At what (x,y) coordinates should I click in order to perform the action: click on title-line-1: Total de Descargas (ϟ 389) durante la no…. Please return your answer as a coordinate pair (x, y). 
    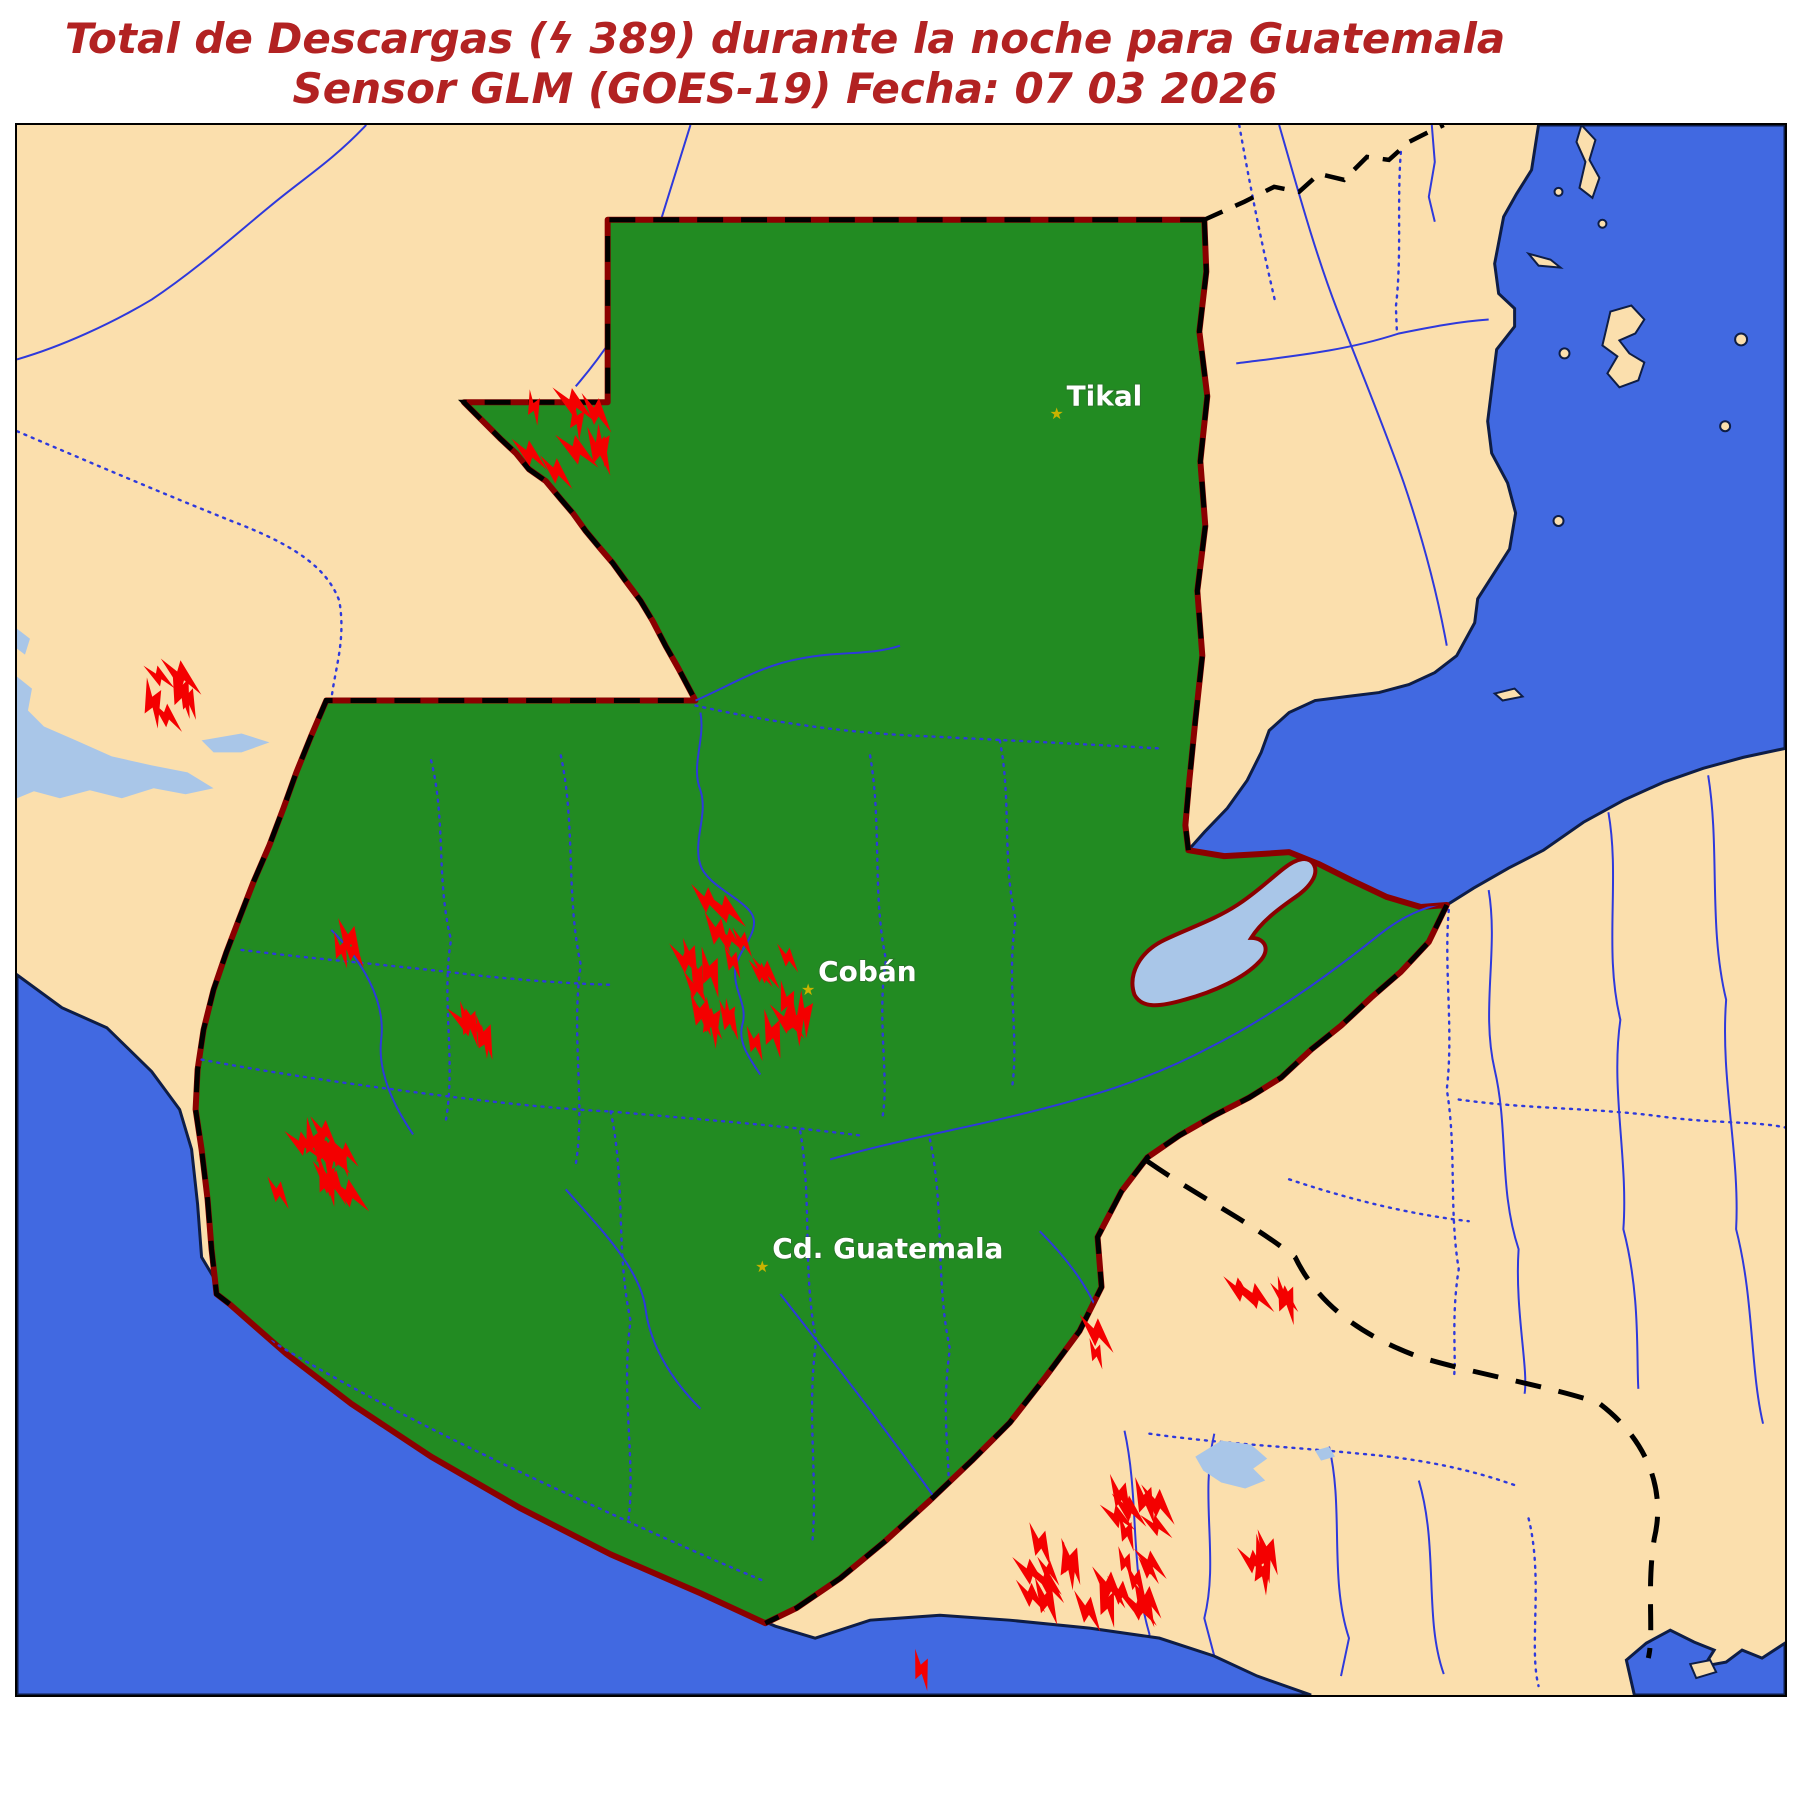
    Looking at the image, I should click on (785, 38).